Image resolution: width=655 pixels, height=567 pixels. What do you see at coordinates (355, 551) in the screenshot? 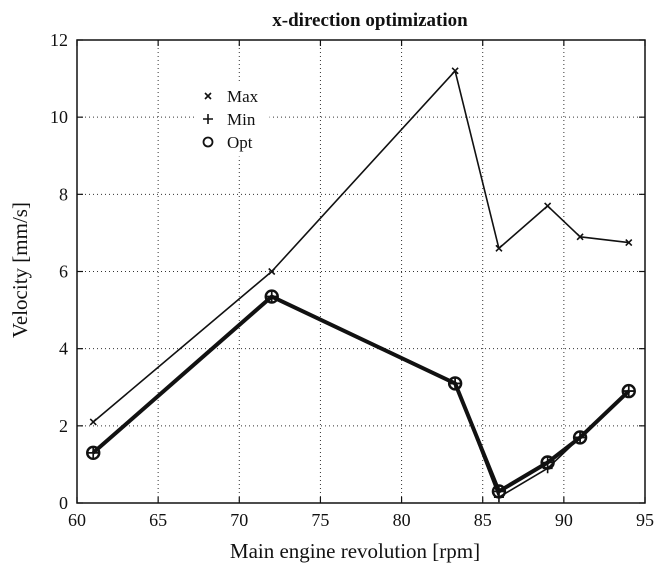
I see `x-axis-label: Main engine revolution [rpm]` at bounding box center [355, 551].